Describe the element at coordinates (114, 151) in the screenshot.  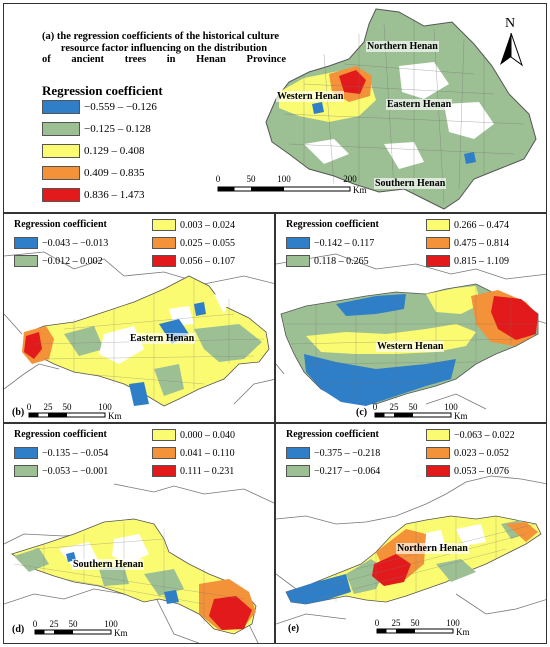
I see `legend-label: 0.129 – 0.408` at that location.